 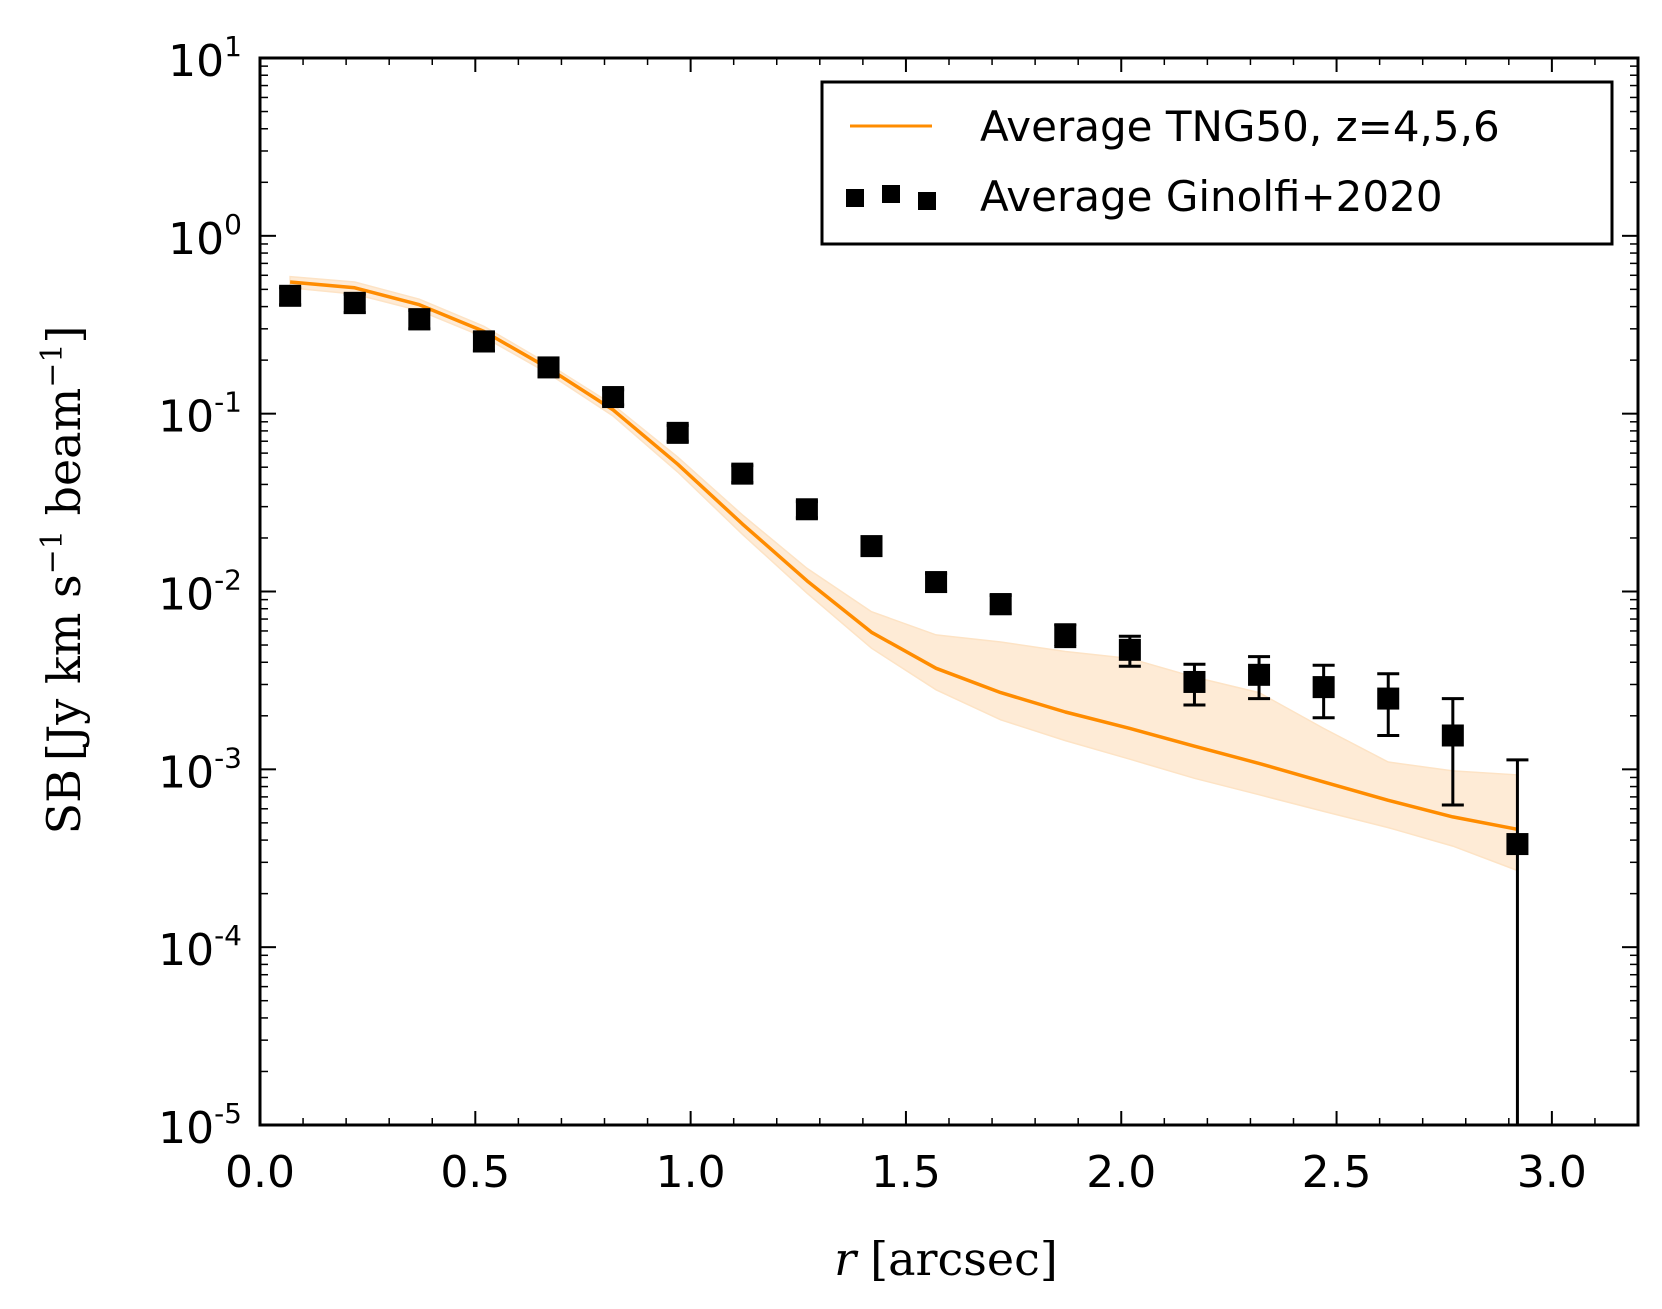 I want to click on y-axis-label: SB[Jy km s−1 beam−1], so click(x=63, y=580).